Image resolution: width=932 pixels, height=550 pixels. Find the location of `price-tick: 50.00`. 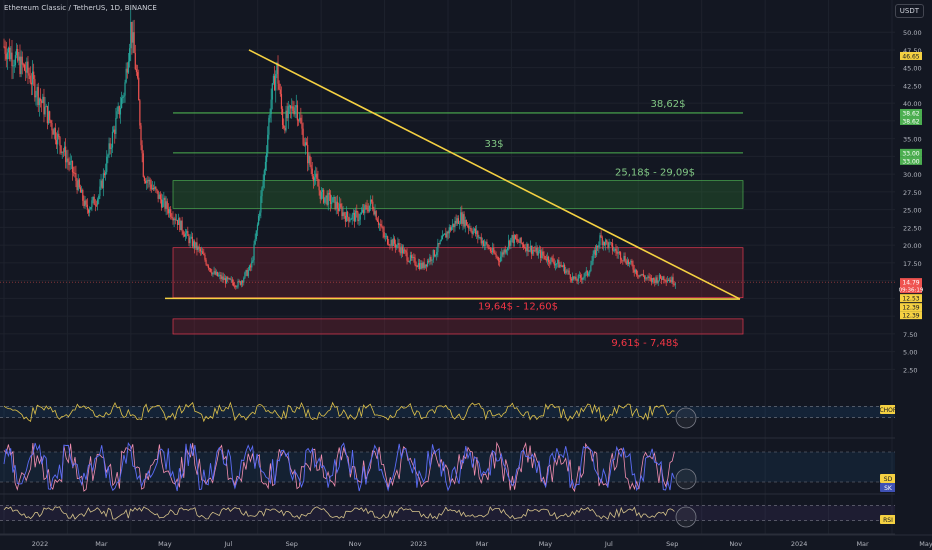

price-tick: 50.00 is located at coordinates (912, 33).